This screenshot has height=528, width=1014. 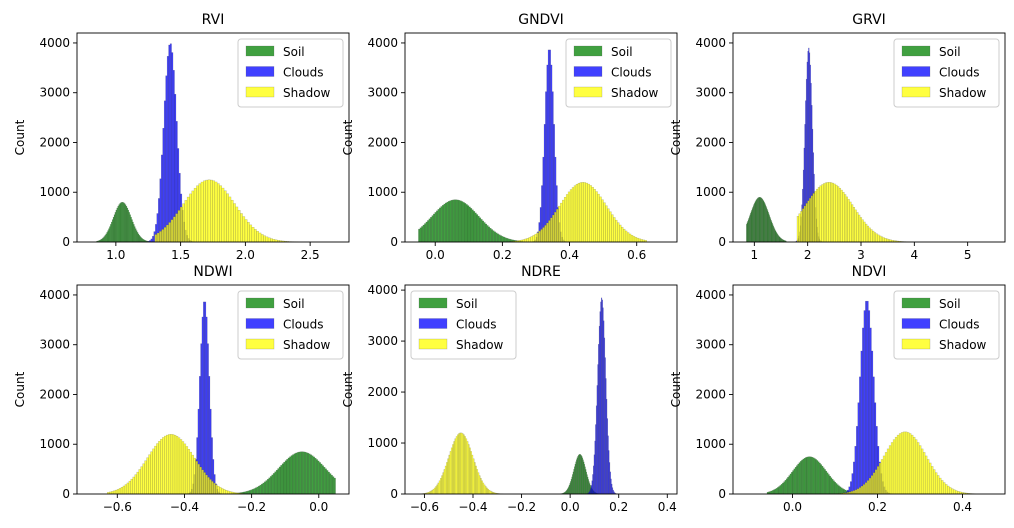 I want to click on x-tick-label: 1.5, so click(x=180, y=255).